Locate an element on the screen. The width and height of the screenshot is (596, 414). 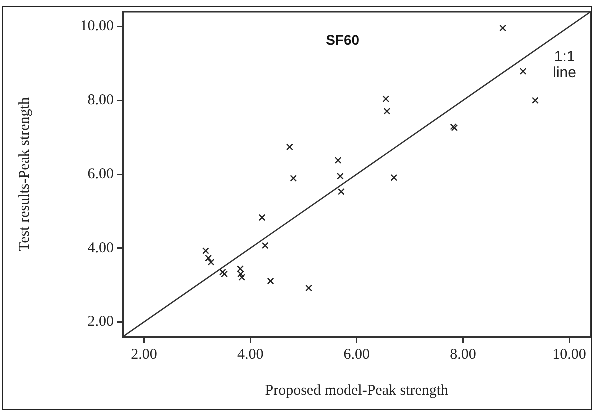
x-tick-label: 2.00 is located at coordinates (144, 354).